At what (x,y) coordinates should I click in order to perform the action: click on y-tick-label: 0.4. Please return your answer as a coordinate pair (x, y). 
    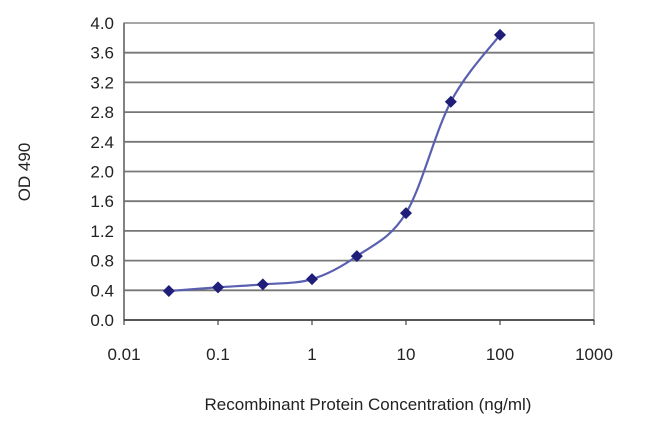
    Looking at the image, I should click on (102, 290).